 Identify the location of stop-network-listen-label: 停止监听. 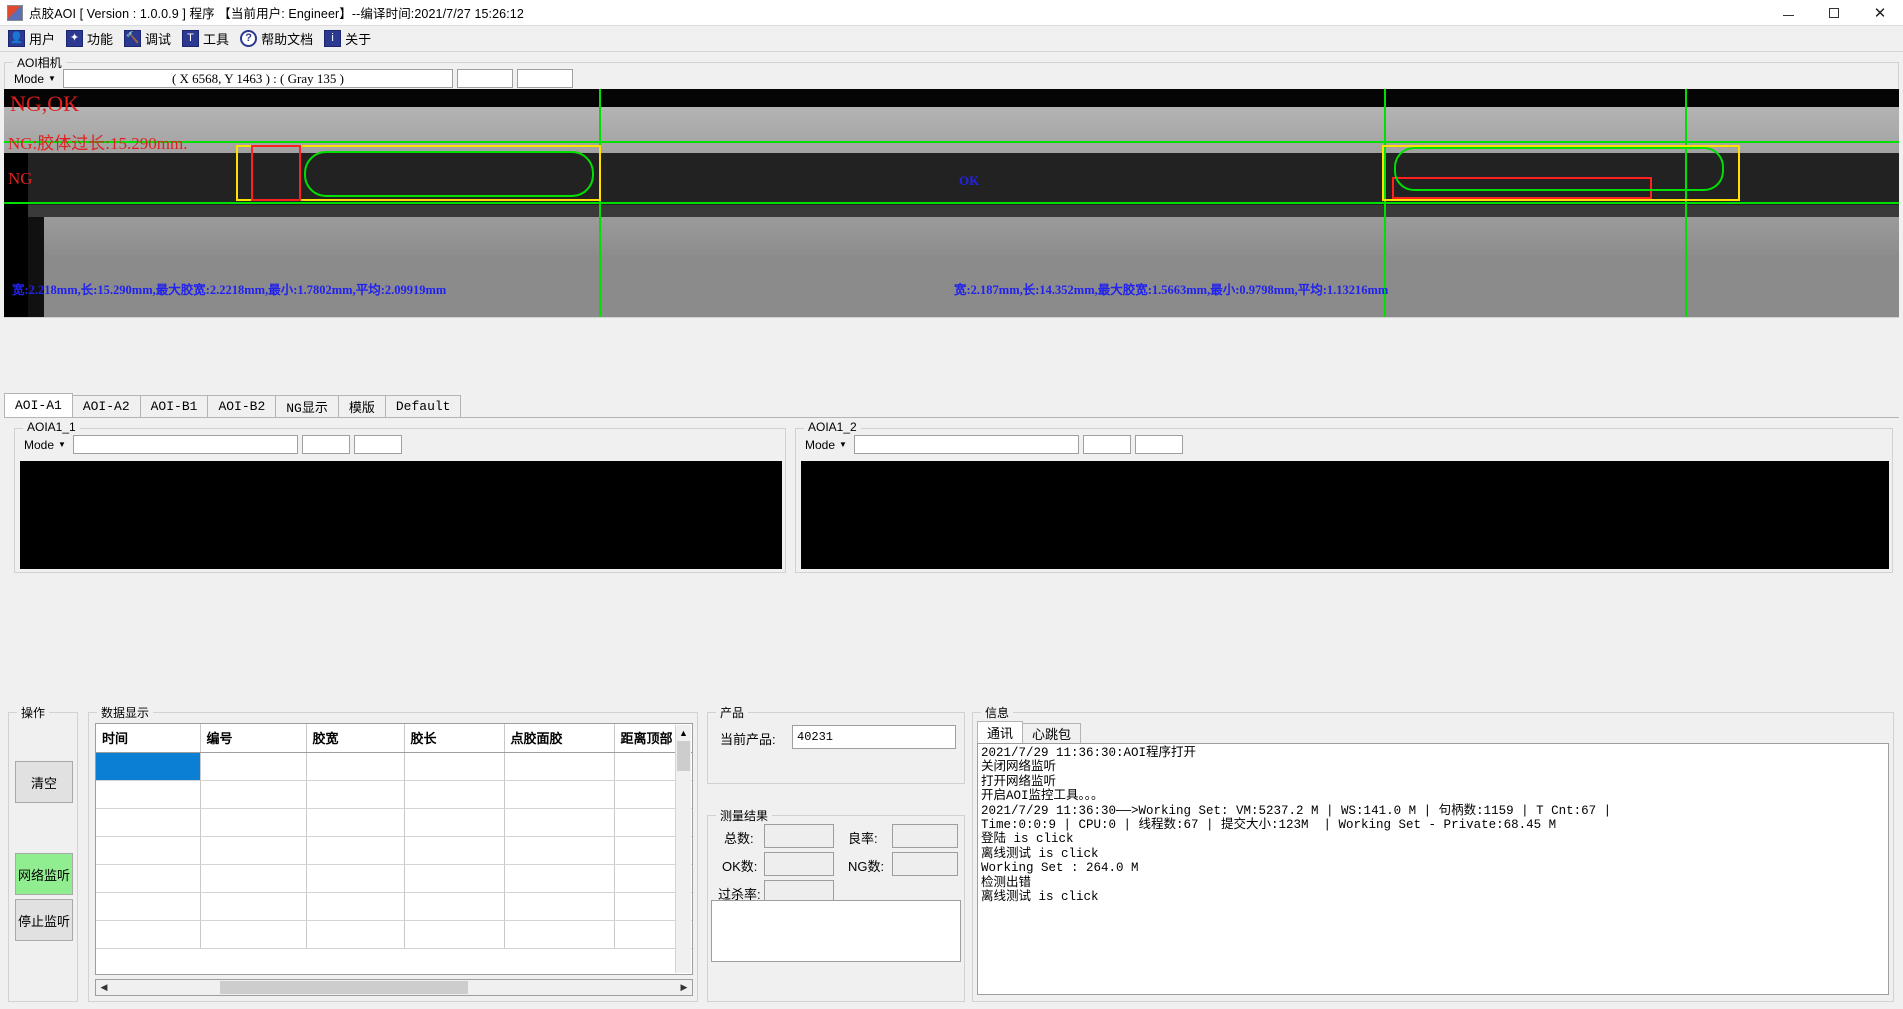
(43, 921).